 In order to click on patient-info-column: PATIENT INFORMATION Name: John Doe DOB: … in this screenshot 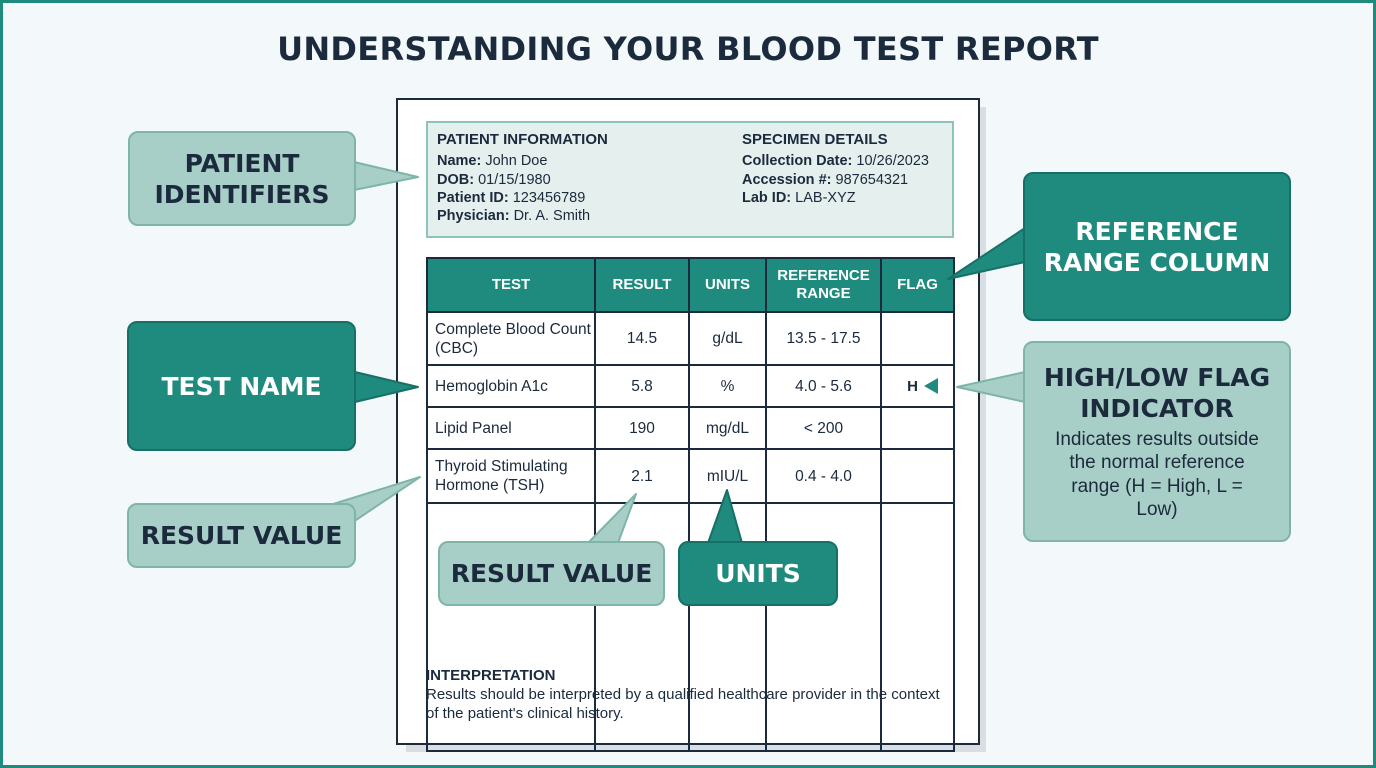, I will do `click(522, 178)`.